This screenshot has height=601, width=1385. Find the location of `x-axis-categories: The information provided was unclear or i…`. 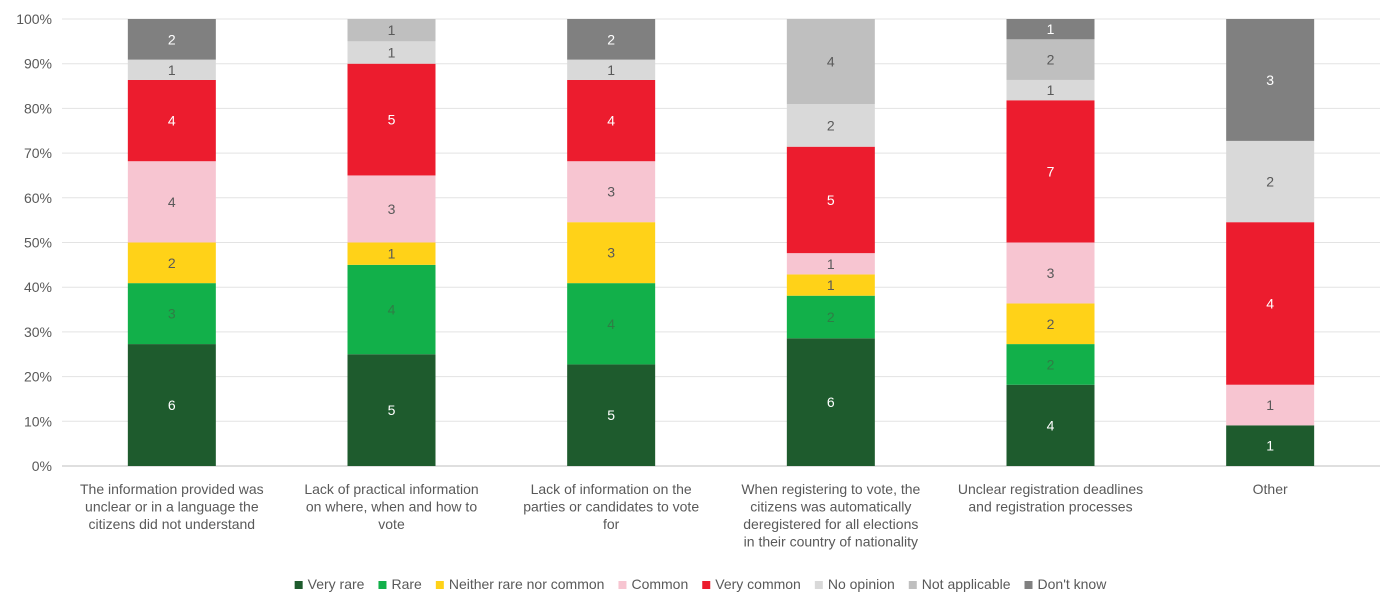

x-axis-categories: The information provided was unclear or i… is located at coordinates (684, 515).